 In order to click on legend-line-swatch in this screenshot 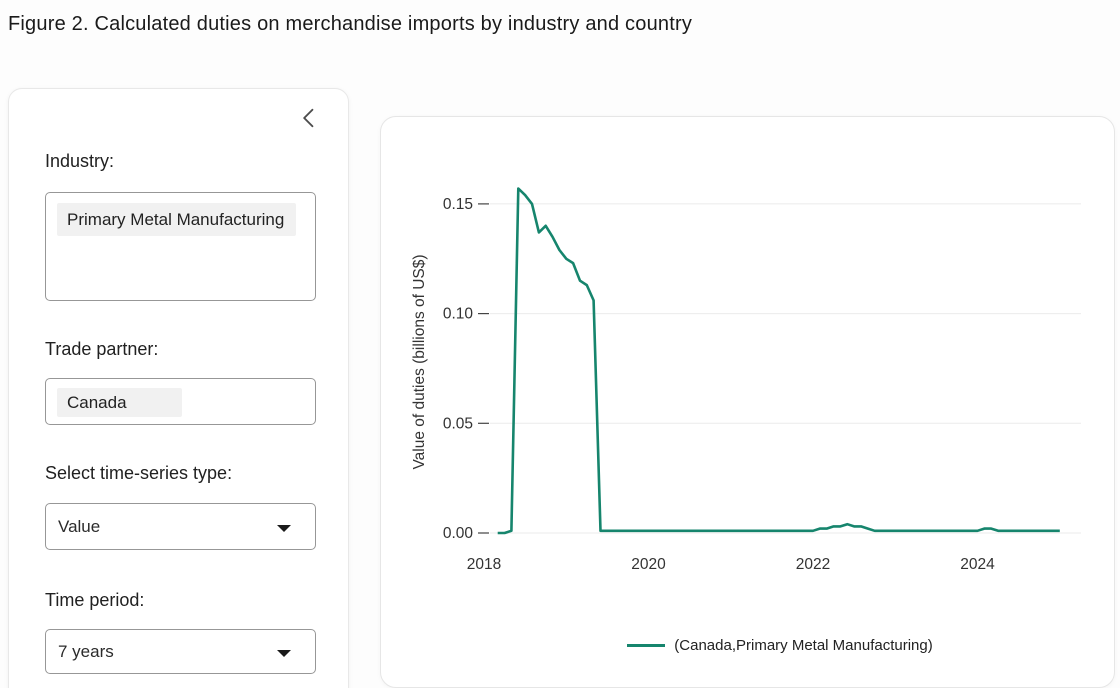, I will do `click(646, 645)`.